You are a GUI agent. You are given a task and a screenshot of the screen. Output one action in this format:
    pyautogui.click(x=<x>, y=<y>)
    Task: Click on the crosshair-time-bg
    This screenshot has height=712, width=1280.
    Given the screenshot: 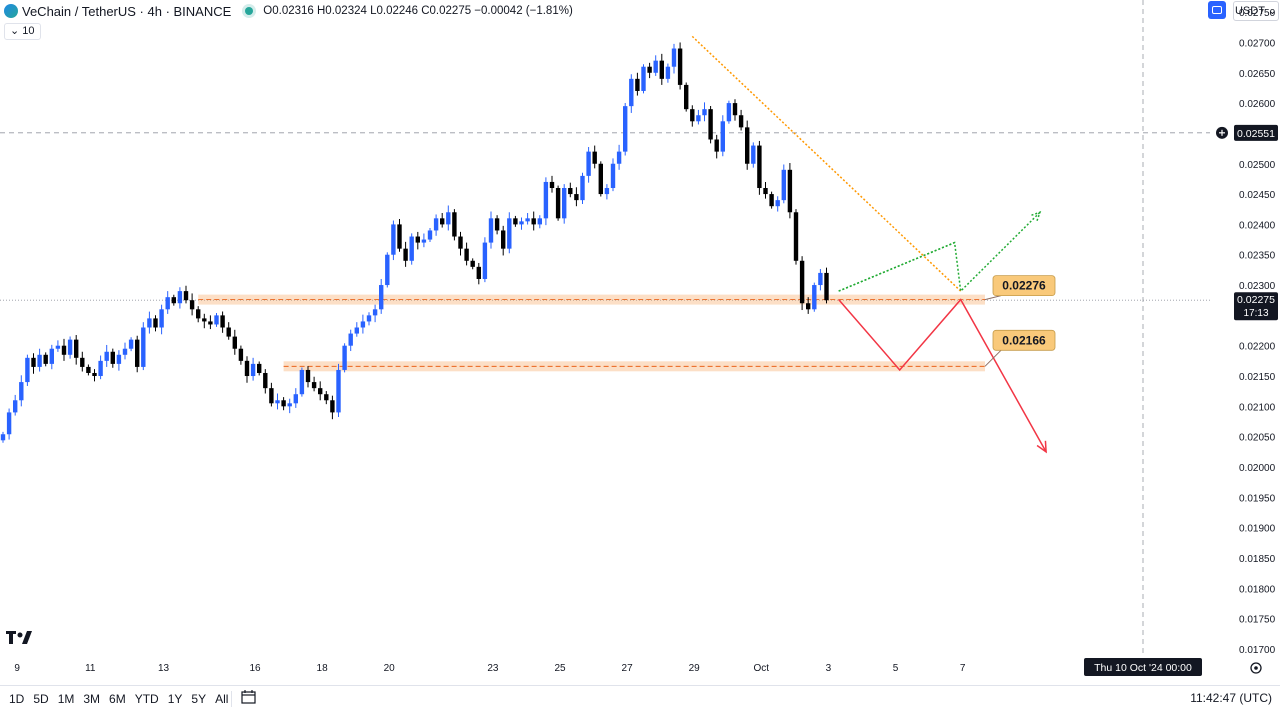 What is the action you would take?
    pyautogui.click(x=1143, y=667)
    